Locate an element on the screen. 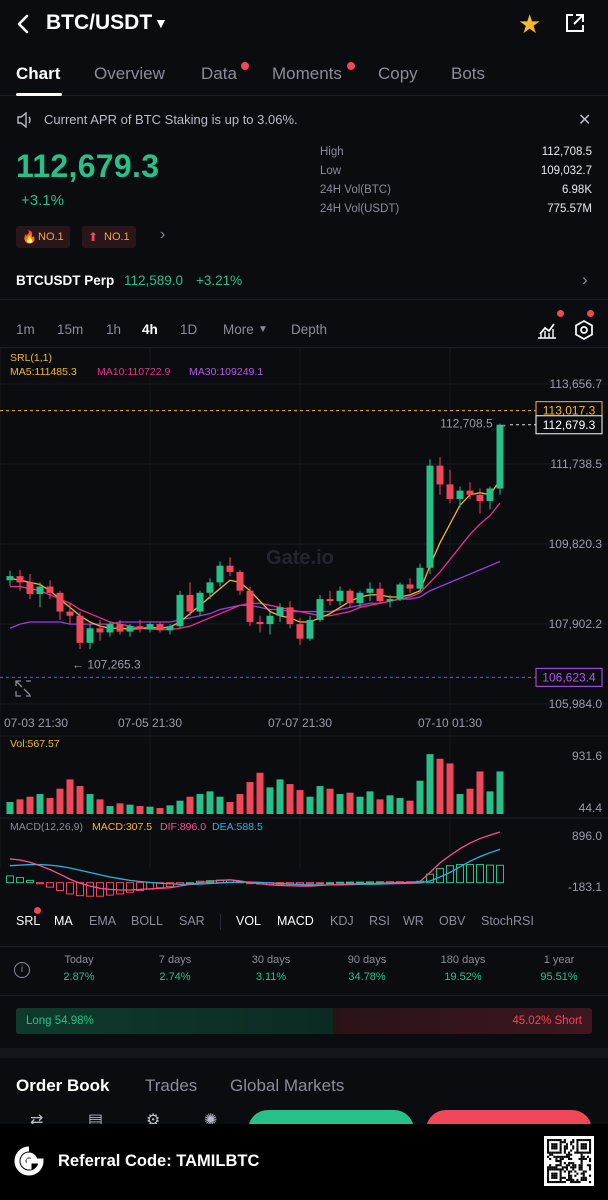 This screenshot has width=608, height=1200. pair-title: BTC/USDT is located at coordinates (99, 22).